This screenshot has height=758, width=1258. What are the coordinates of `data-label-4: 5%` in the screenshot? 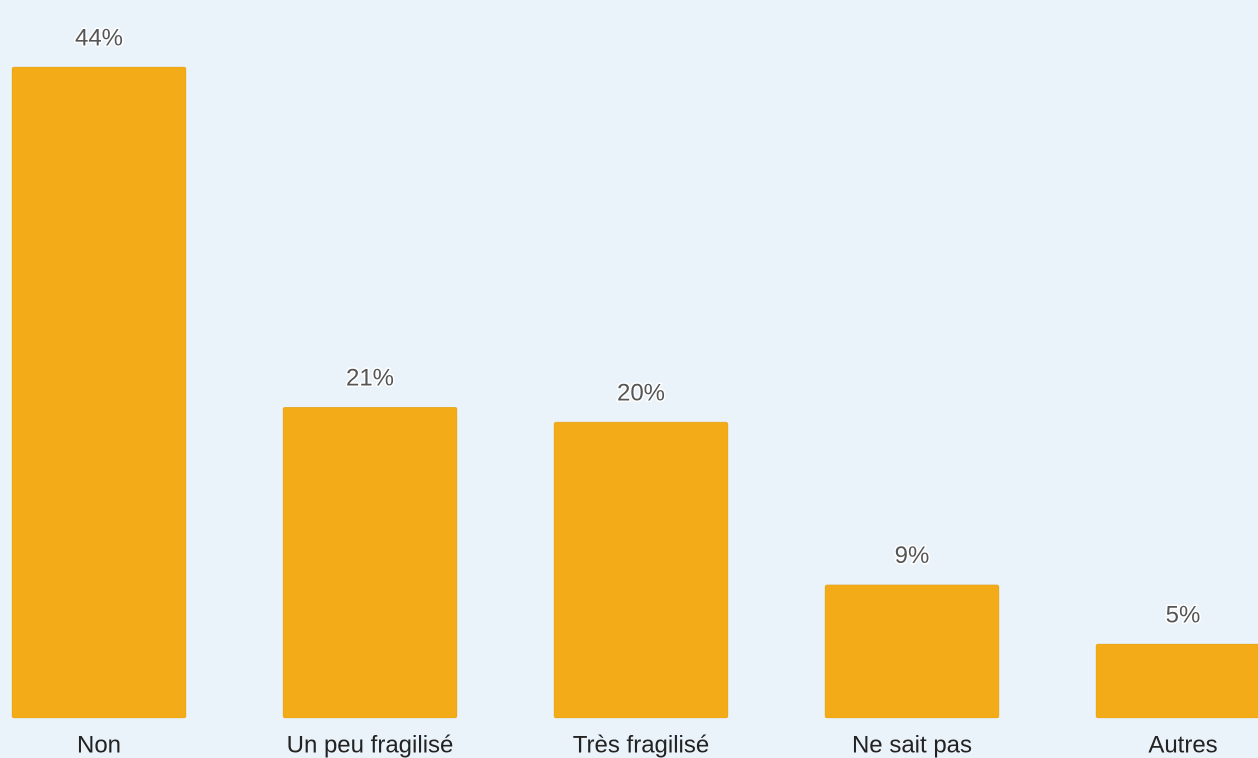 It's located at (1183, 614).